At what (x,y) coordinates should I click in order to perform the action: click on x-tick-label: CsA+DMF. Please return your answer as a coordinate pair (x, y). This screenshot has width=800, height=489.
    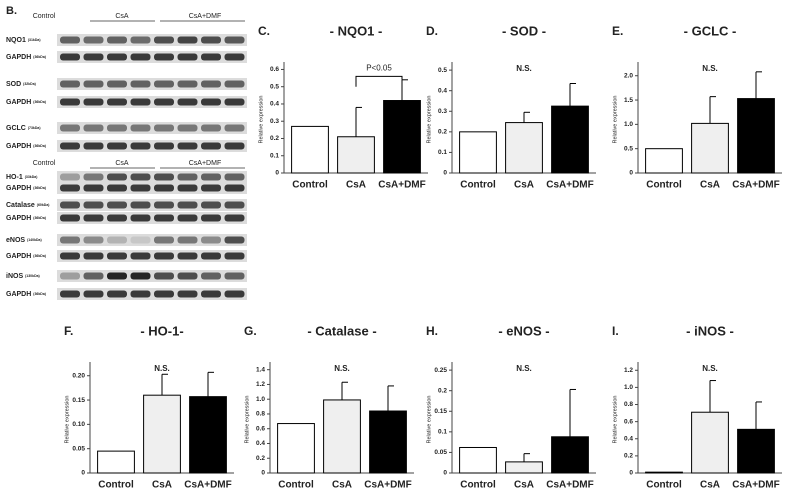
    Looking at the image, I should click on (208, 484).